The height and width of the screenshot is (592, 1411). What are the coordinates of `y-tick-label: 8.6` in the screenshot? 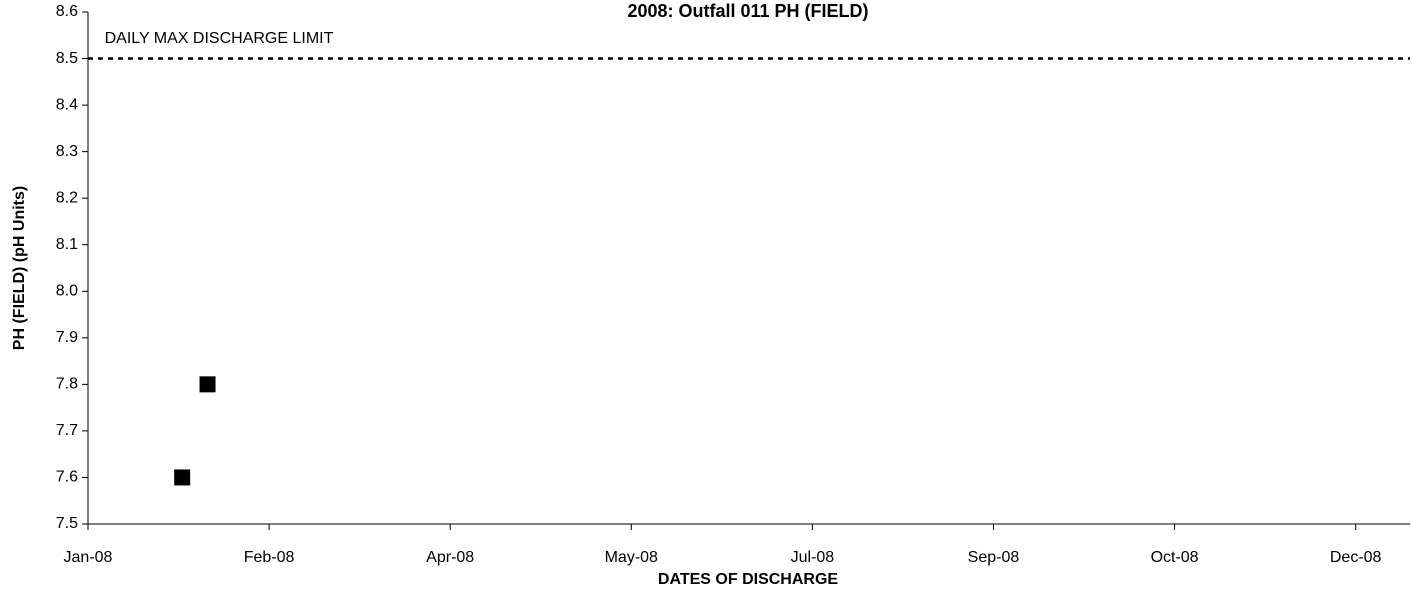 It's located at (67, 11).